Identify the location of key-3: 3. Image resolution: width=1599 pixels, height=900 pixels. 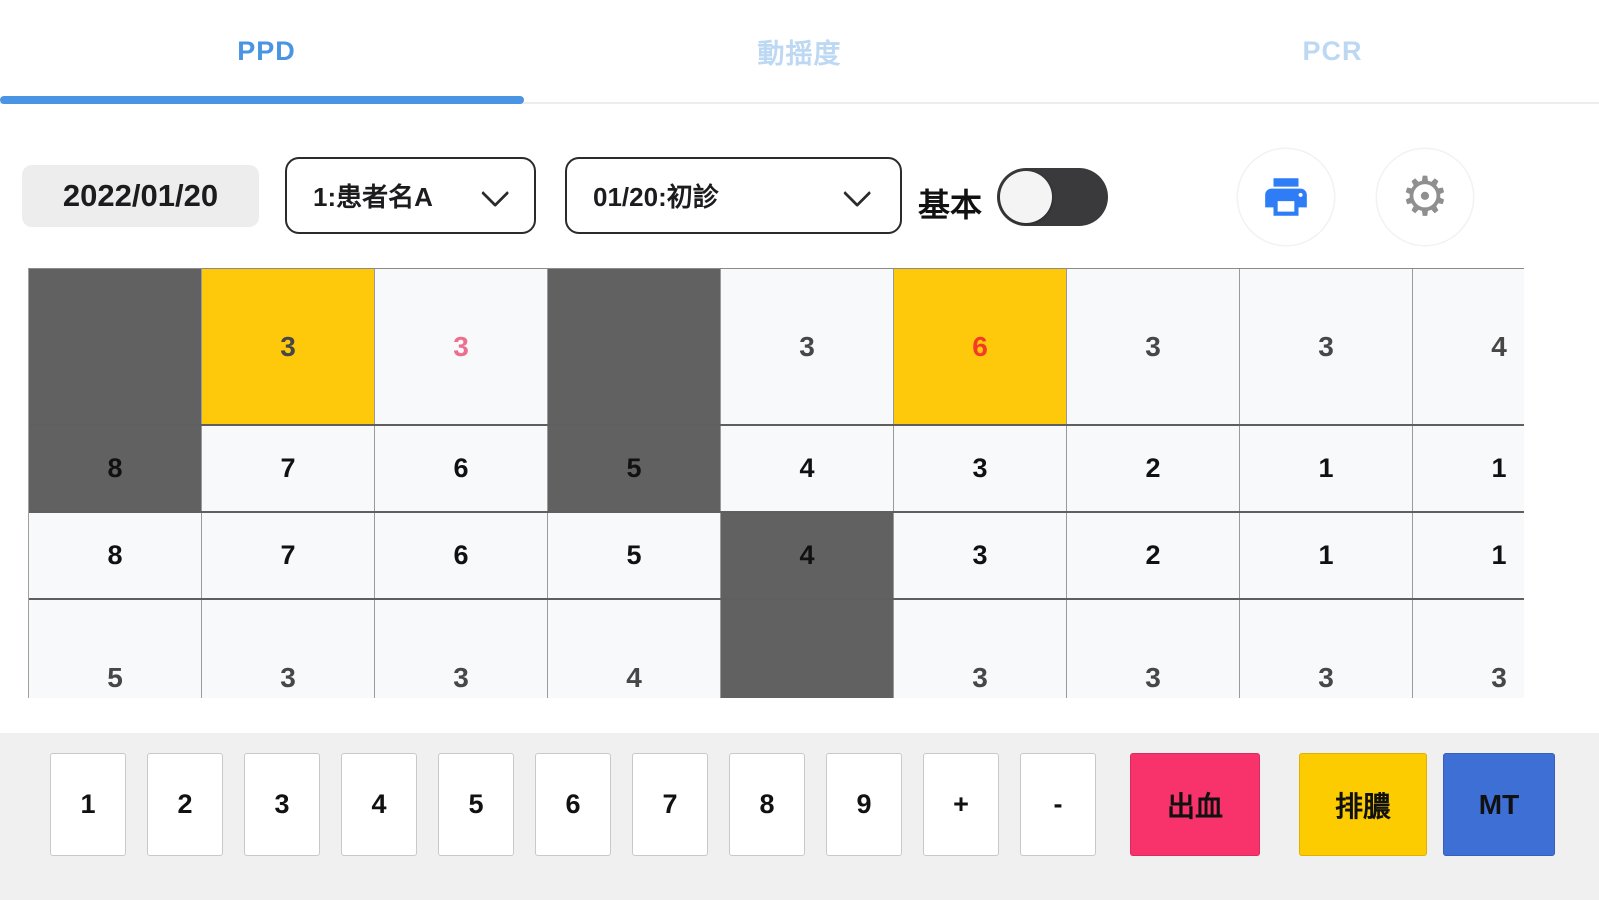
(282, 804).